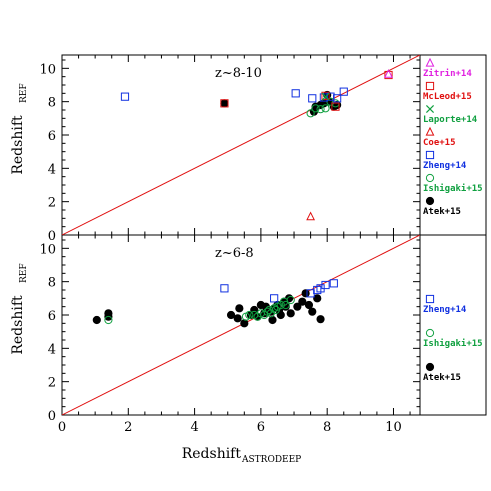 The image size is (491, 491). Describe the element at coordinates (430, 62) in the screenshot. I see `legend-marker-zitrin14` at that location.